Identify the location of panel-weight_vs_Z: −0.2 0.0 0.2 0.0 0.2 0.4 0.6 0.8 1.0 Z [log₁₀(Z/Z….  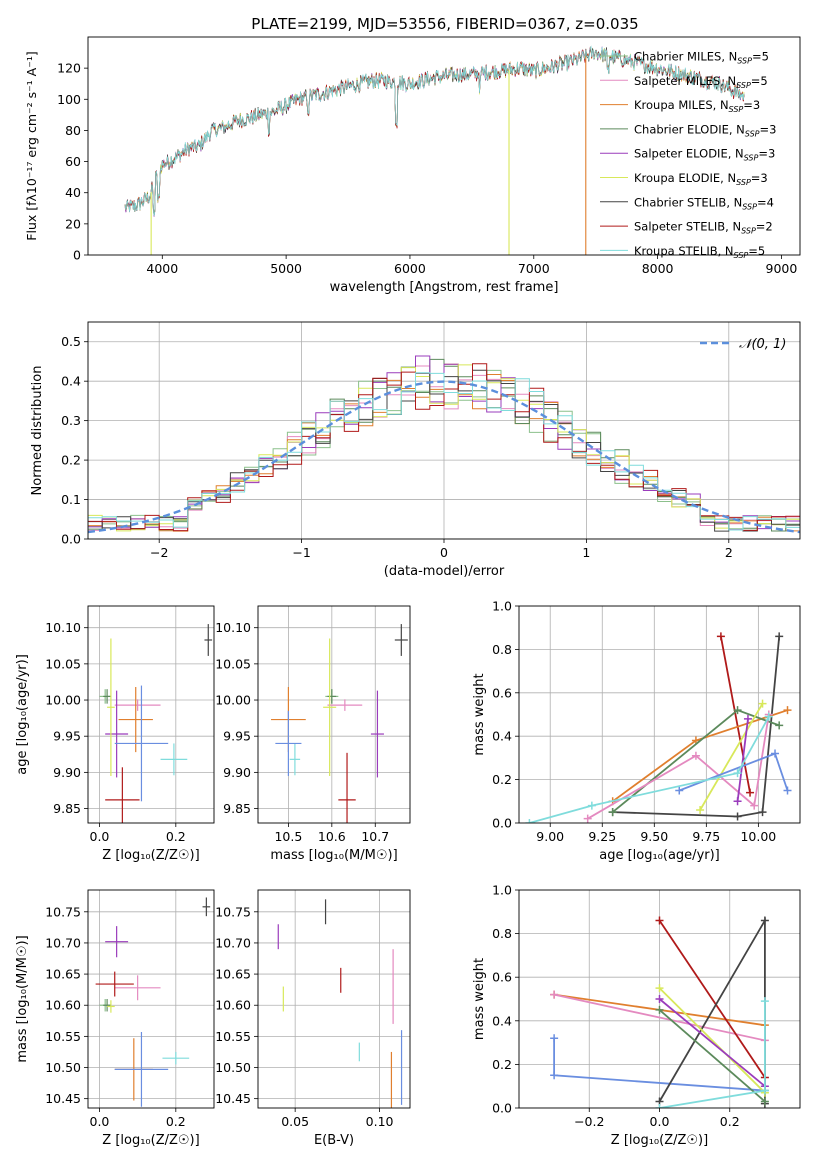
(636, 1015).